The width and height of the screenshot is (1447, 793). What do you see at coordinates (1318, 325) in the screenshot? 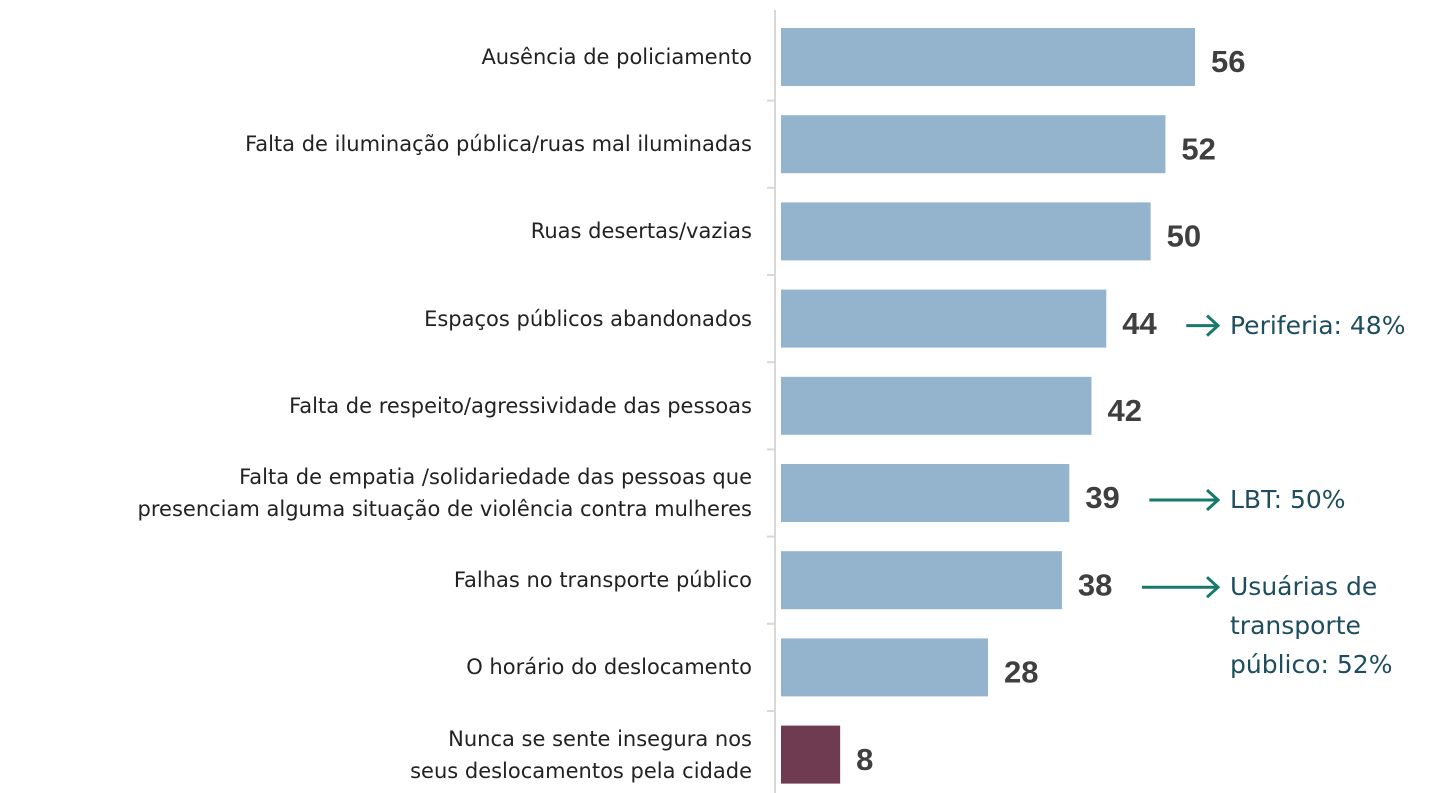
I see `annotation: Periferia: 48%` at bounding box center [1318, 325].